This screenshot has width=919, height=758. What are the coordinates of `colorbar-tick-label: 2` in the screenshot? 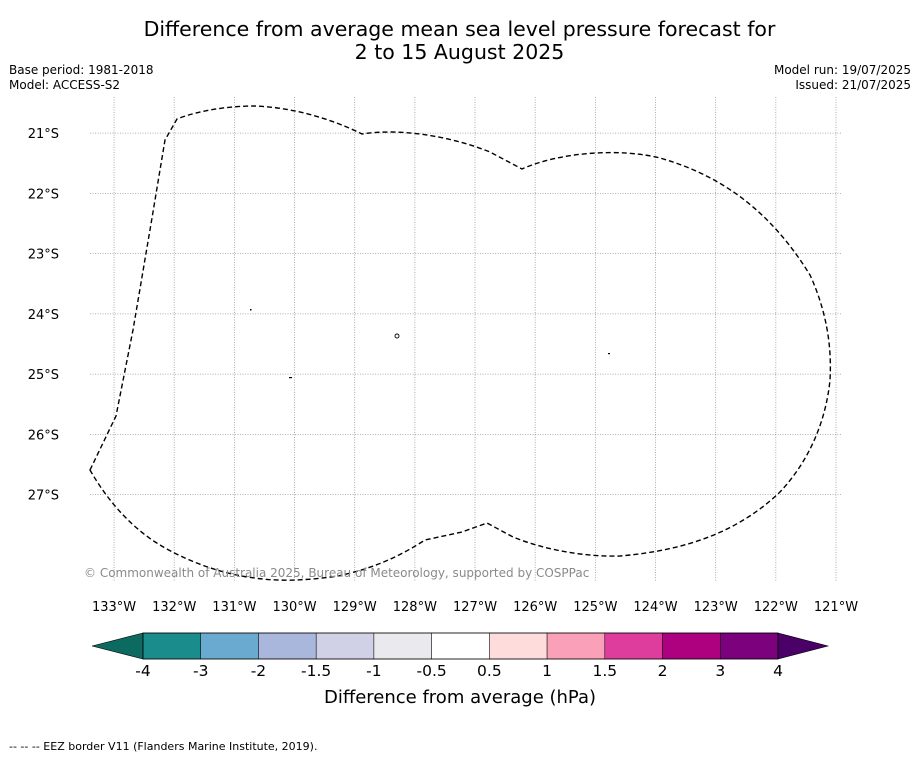 It's located at (663, 671).